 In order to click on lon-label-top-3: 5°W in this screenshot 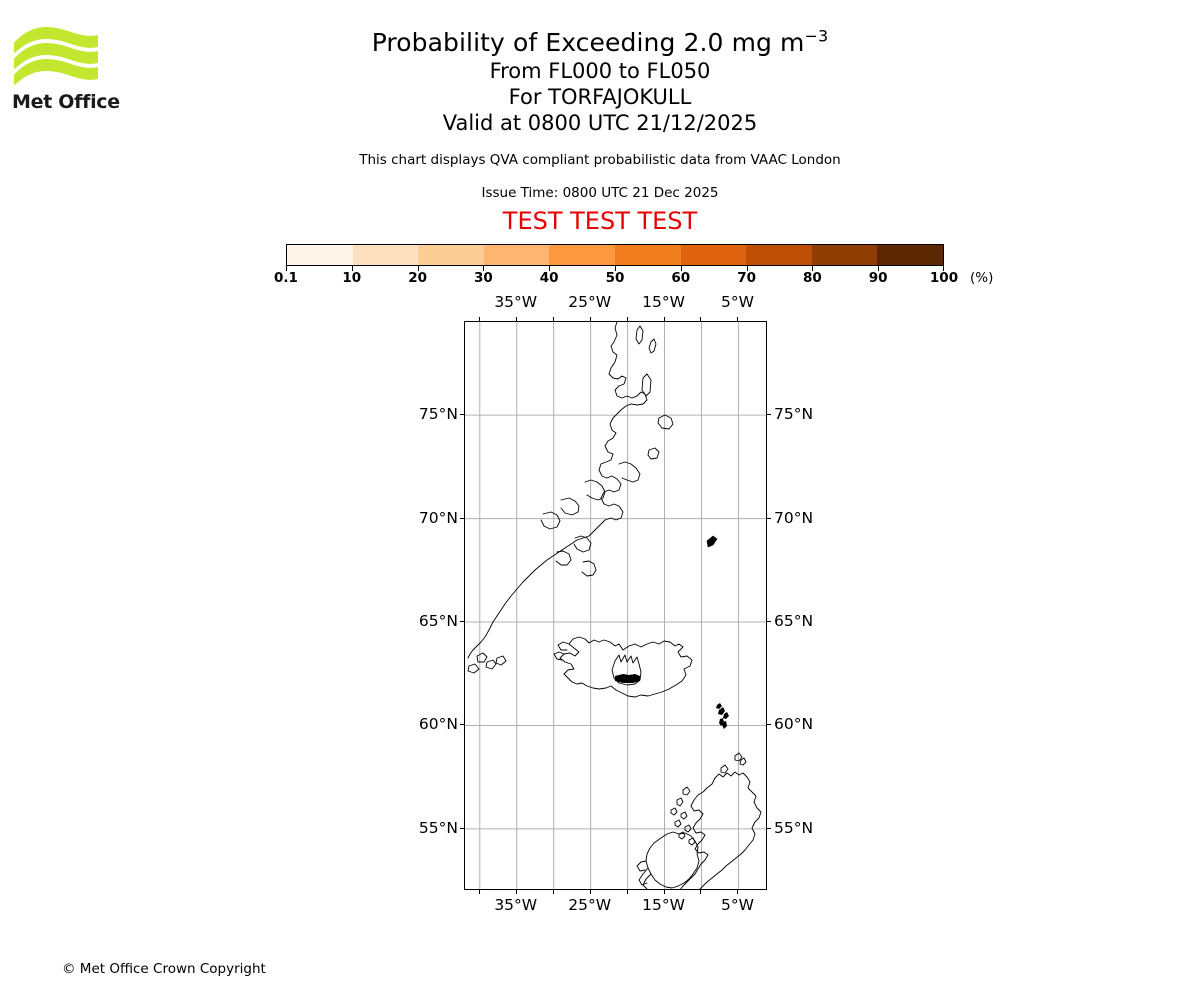, I will do `click(737, 302)`.